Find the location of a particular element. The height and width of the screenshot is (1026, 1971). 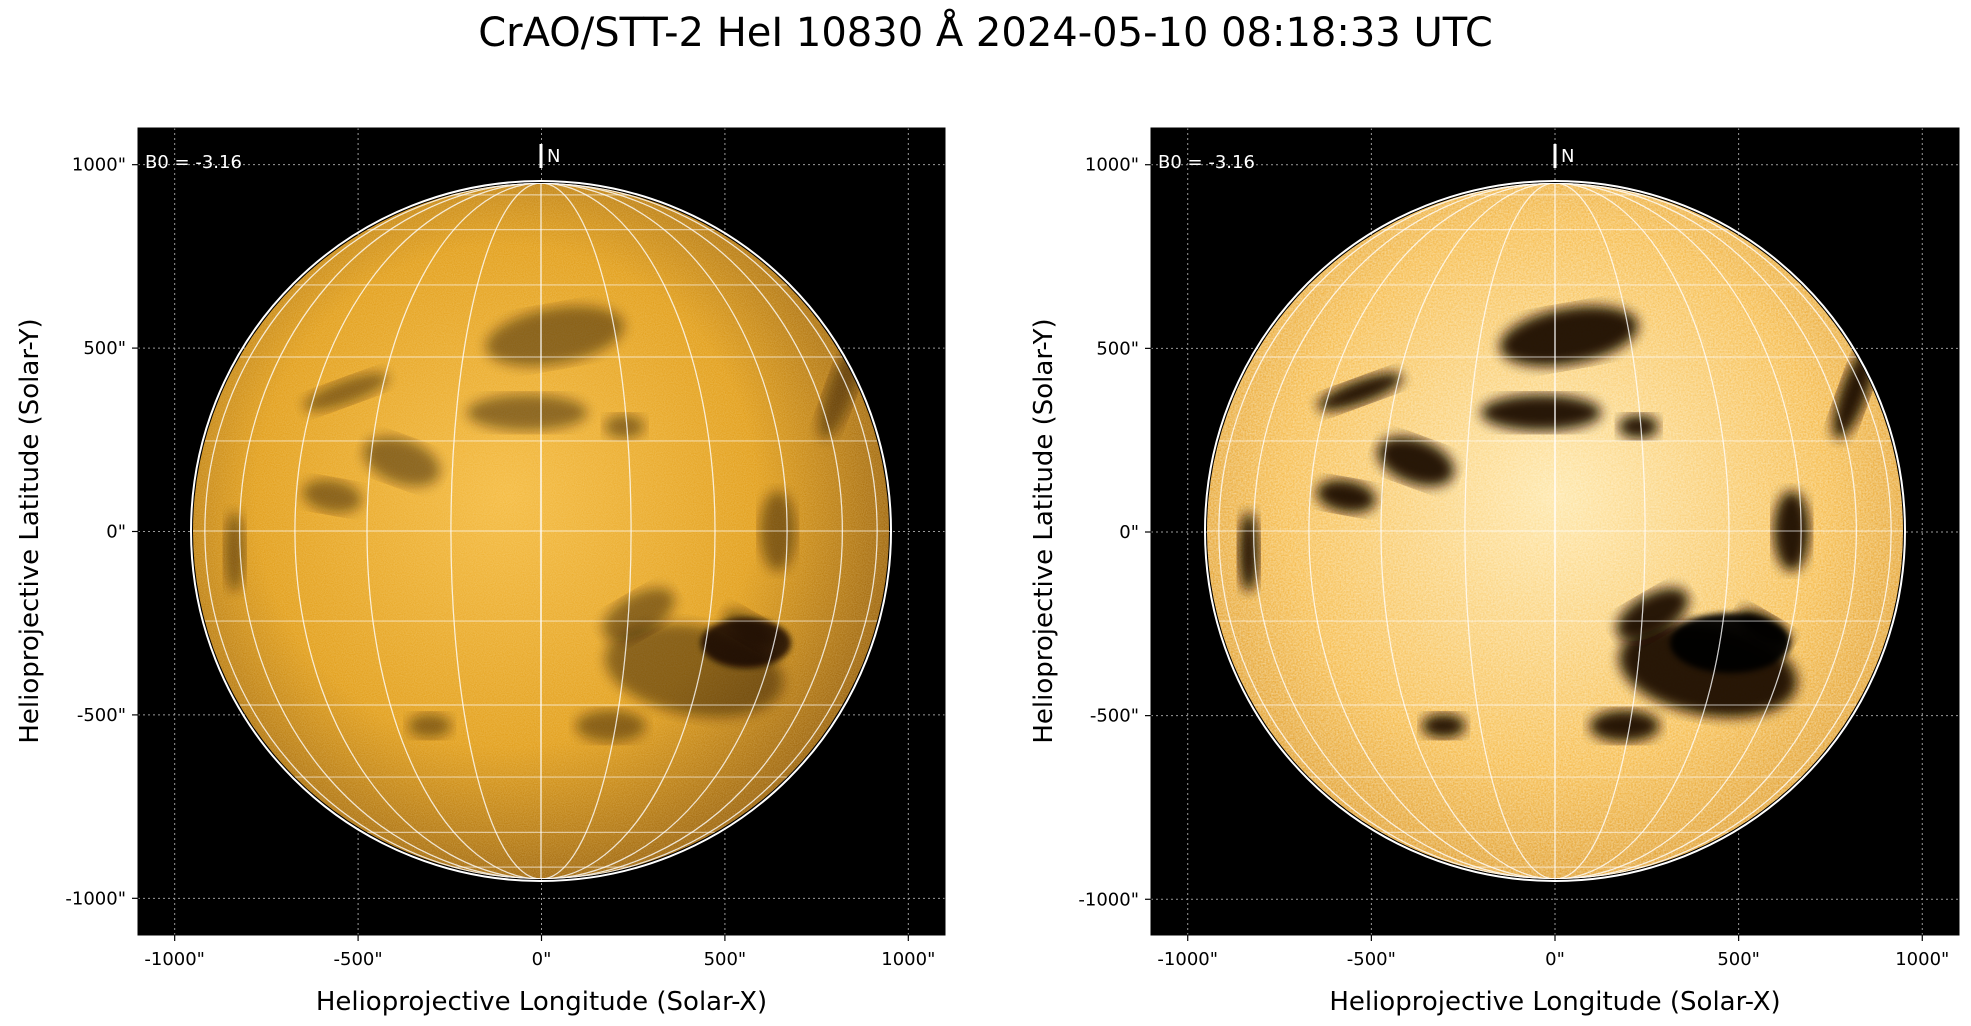

dark-features is located at coordinates (543, 523).